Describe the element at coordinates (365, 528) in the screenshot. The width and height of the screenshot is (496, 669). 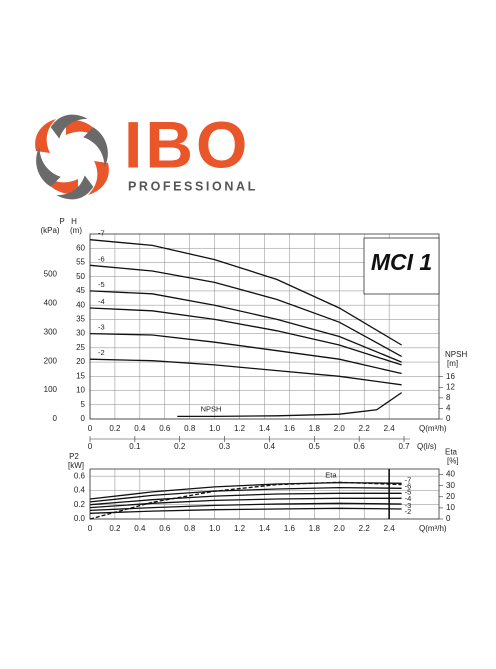
I see `x-tick-label: 2.2` at that location.